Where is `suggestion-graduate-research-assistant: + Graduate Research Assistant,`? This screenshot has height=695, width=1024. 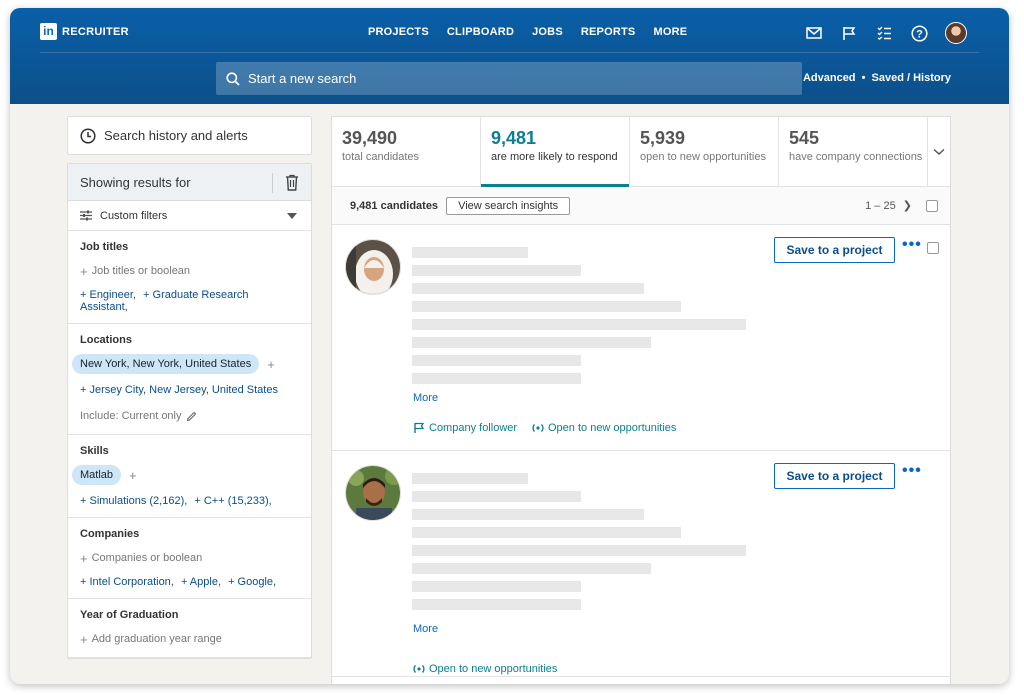
suggestion-graduate-research-assistant: + Graduate Research Assistant, is located at coordinates (164, 301).